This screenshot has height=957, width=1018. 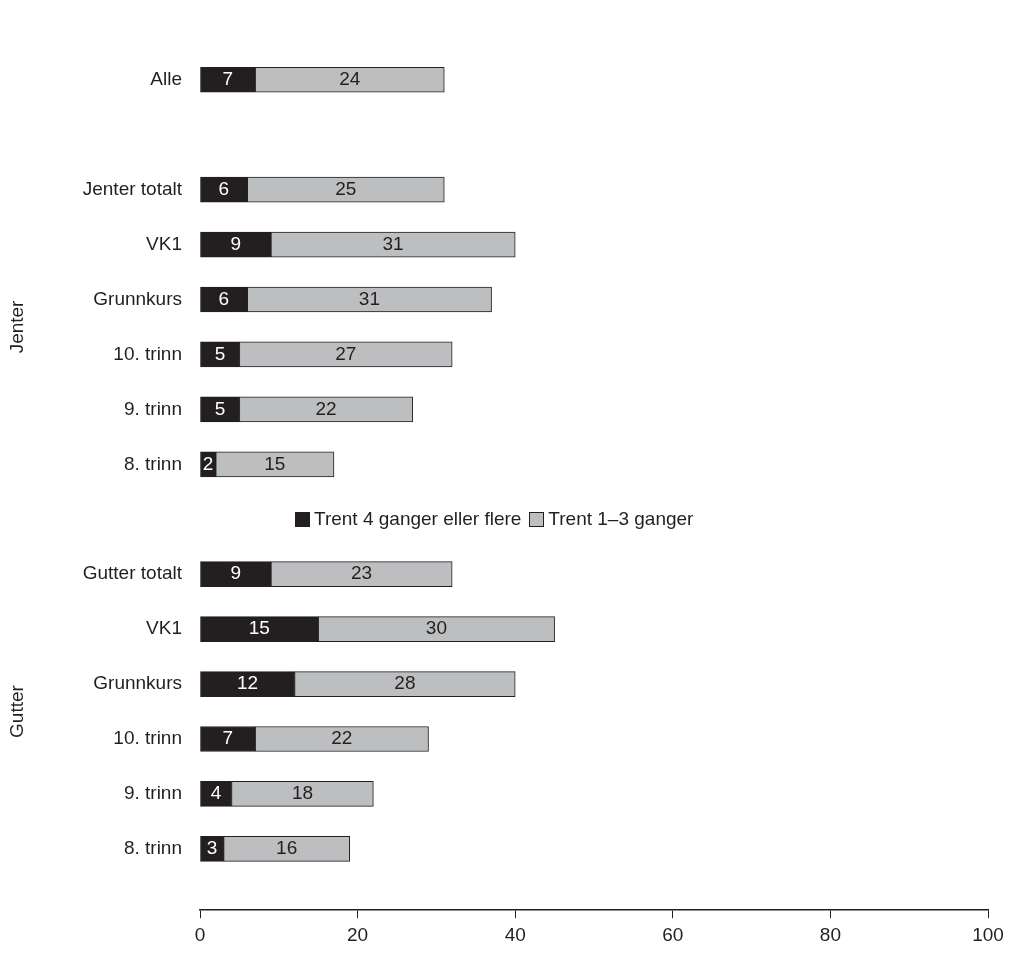 What do you see at coordinates (361, 573) in the screenshot?
I see `data-label: 23` at bounding box center [361, 573].